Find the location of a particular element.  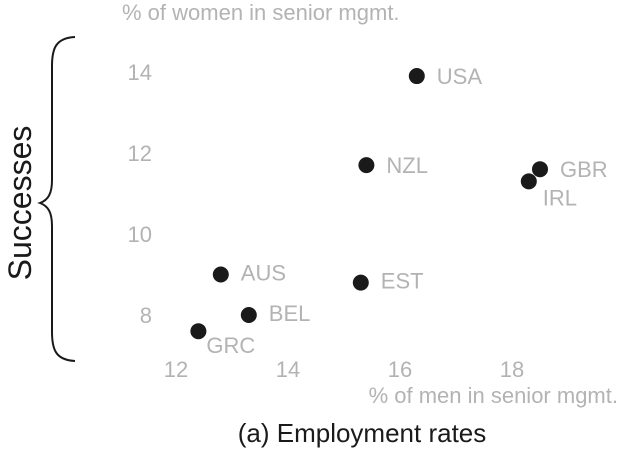

chart-caption: (a) Employment rates is located at coordinates (362, 433).